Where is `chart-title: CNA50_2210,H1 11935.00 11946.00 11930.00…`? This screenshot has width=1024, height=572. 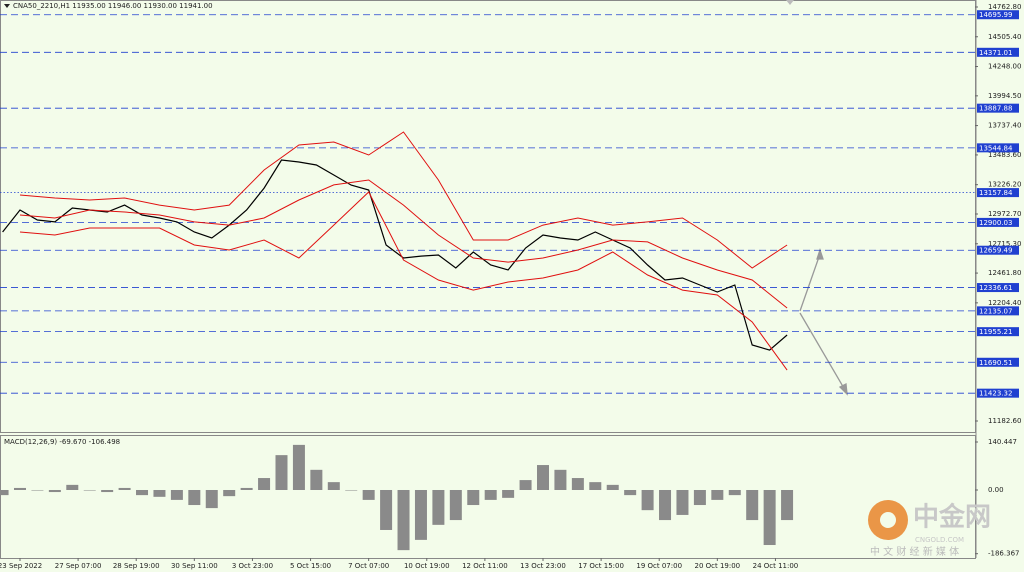
chart-title: CNA50_2210,H1 11935.00 11946.00 11930.00… is located at coordinates (113, 6).